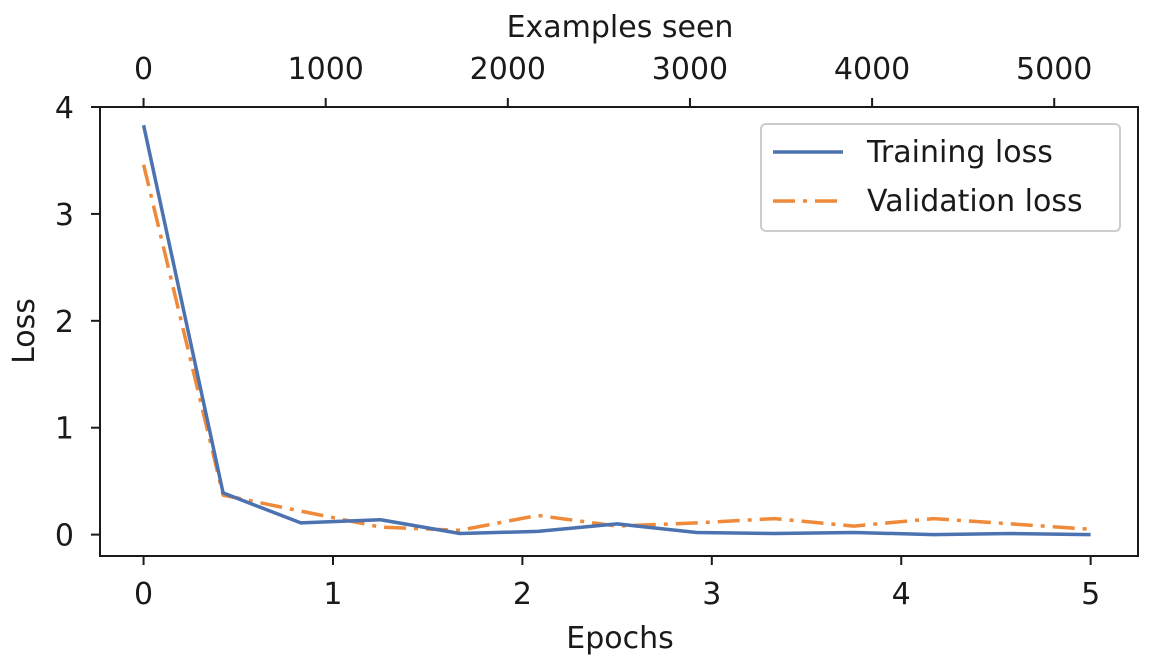  Describe the element at coordinates (959, 152) in the screenshot. I see `legend-label: Training loss` at that location.